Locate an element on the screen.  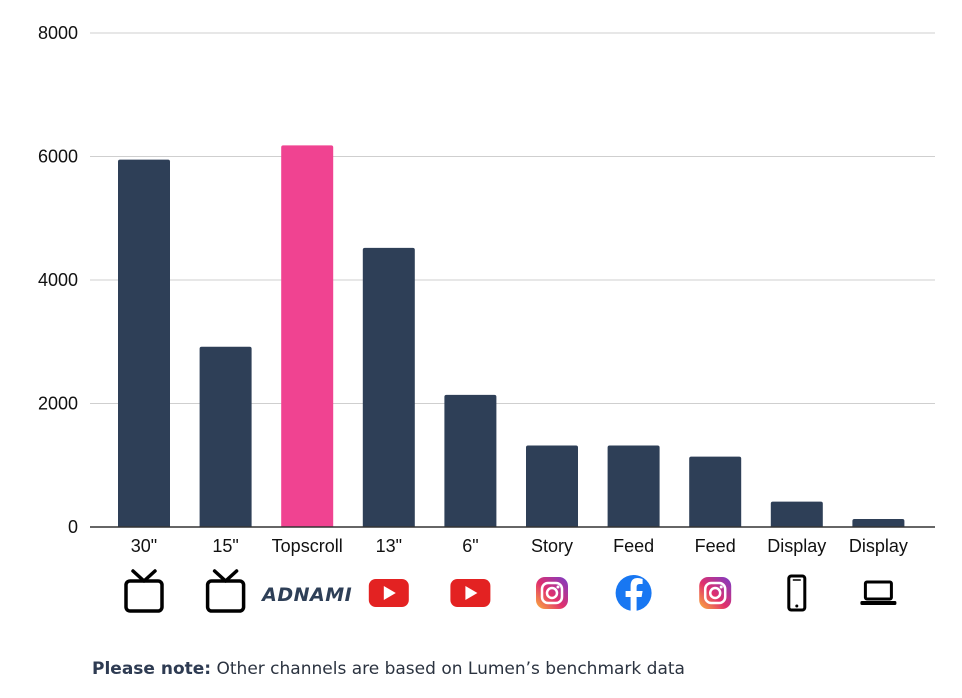
y-tick-label: 4000 is located at coordinates (58, 280).